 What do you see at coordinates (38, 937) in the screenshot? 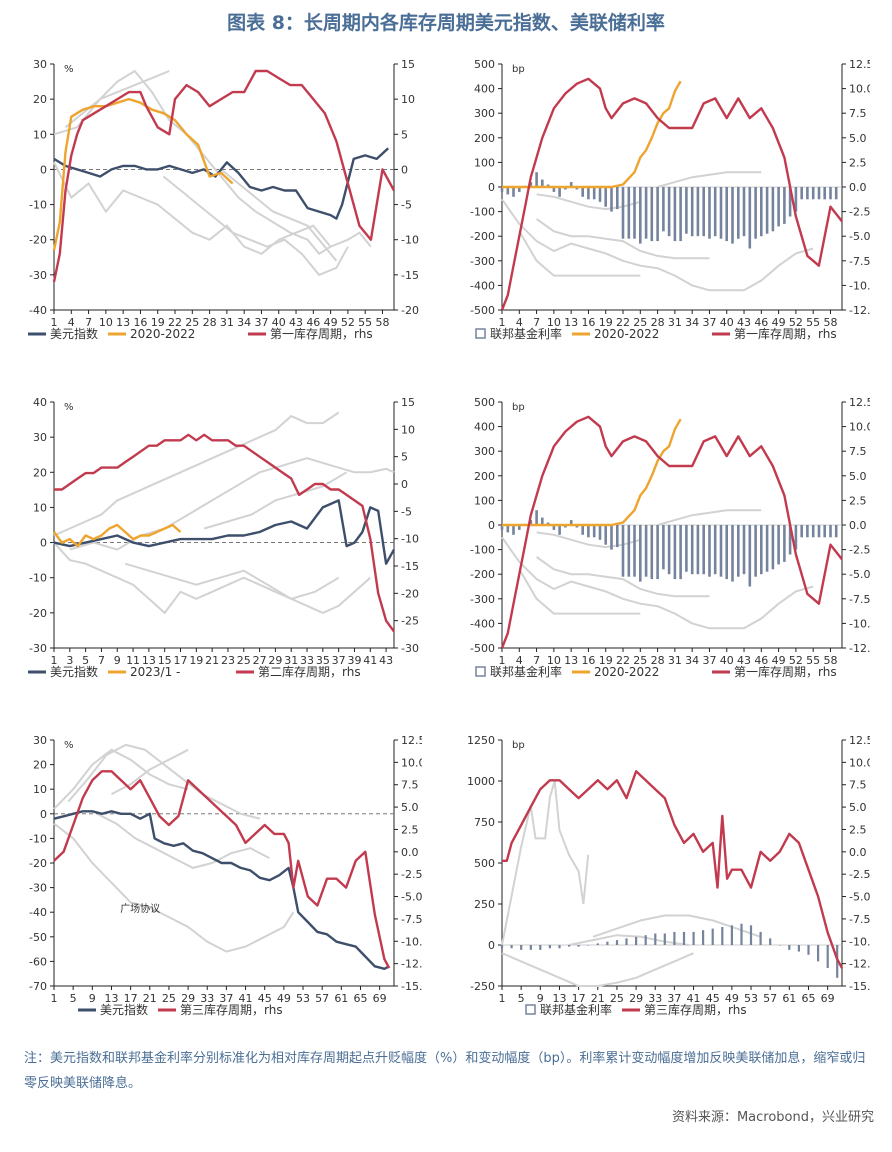
I see `y-tick-label: -50` at bounding box center [38, 937].